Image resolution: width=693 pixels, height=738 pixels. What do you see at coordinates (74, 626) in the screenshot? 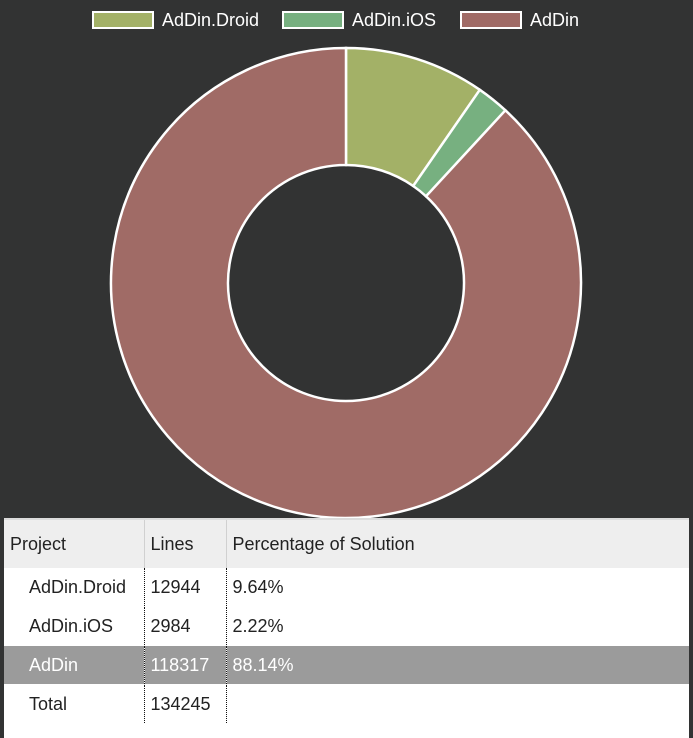
I see `cell-project: AdDin.iOS` at bounding box center [74, 626].